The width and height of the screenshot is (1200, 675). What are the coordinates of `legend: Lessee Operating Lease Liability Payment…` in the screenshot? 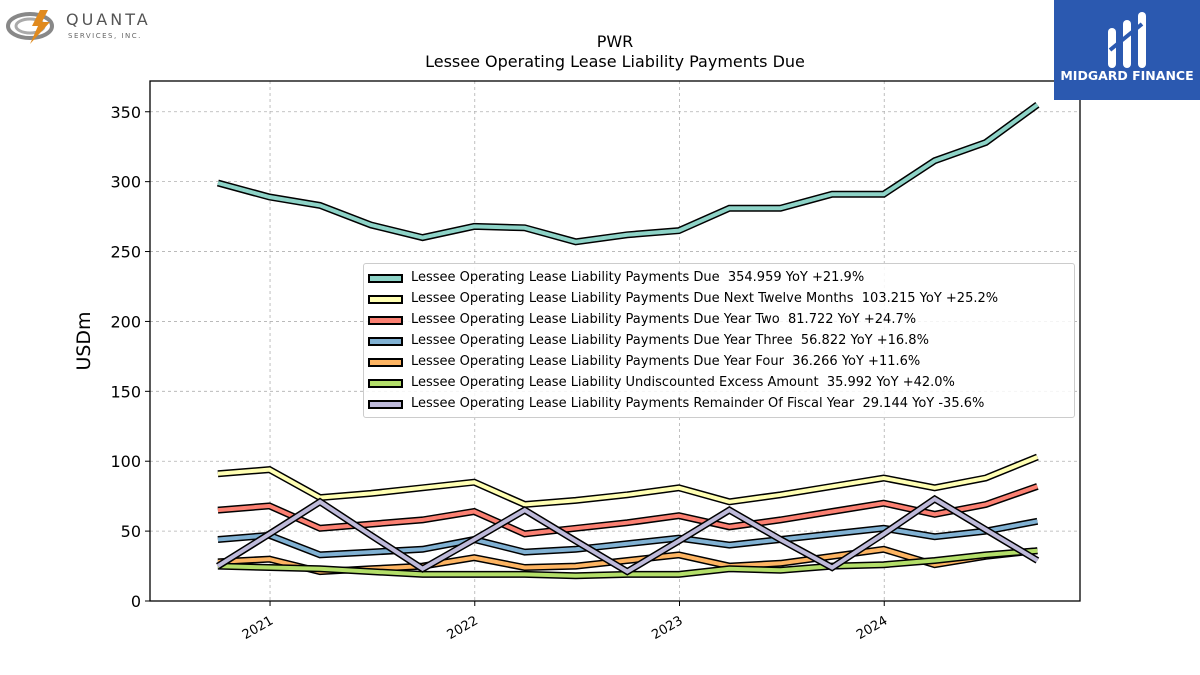 It's located at (719, 340).